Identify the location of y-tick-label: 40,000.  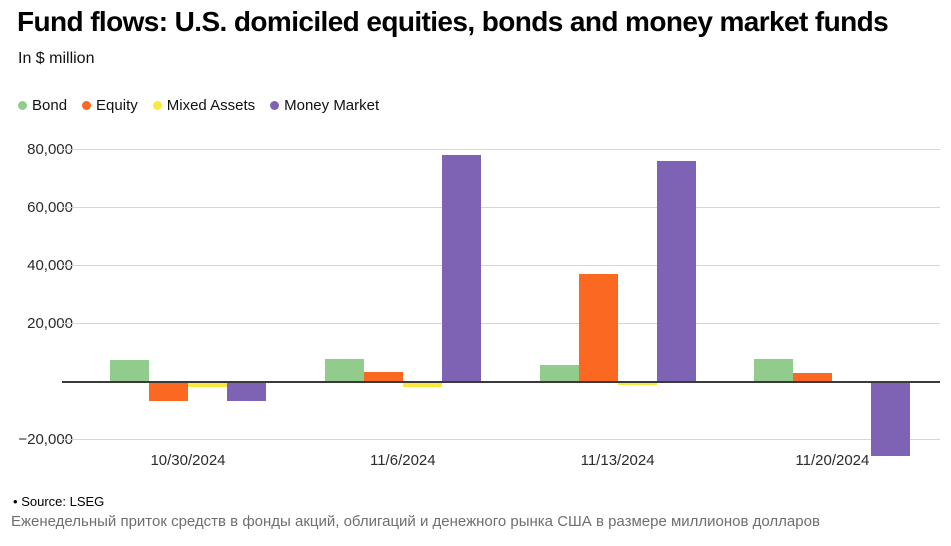
(50, 266).